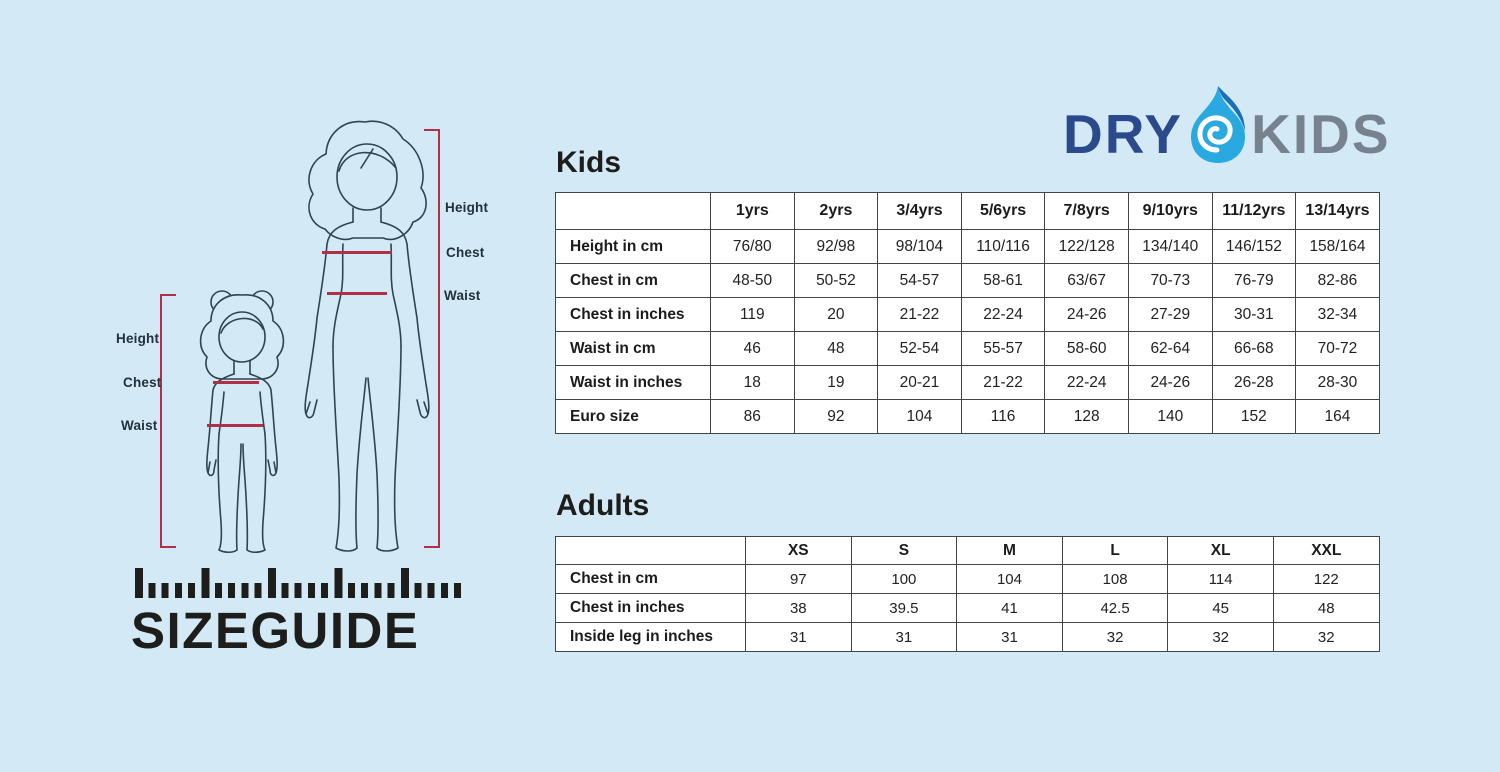  I want to click on cell: 97, so click(798, 579).